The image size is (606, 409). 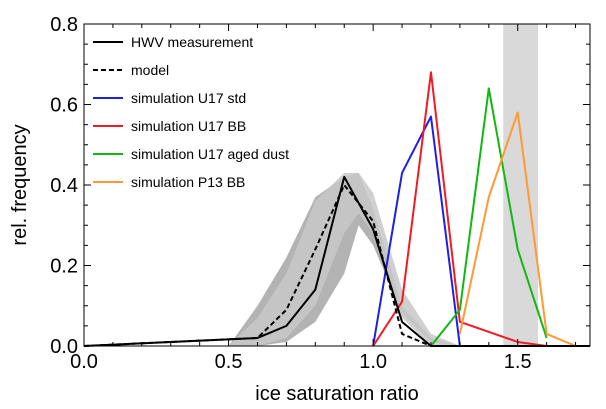 I want to click on y-tick-label: 0.6, so click(x=64, y=106).